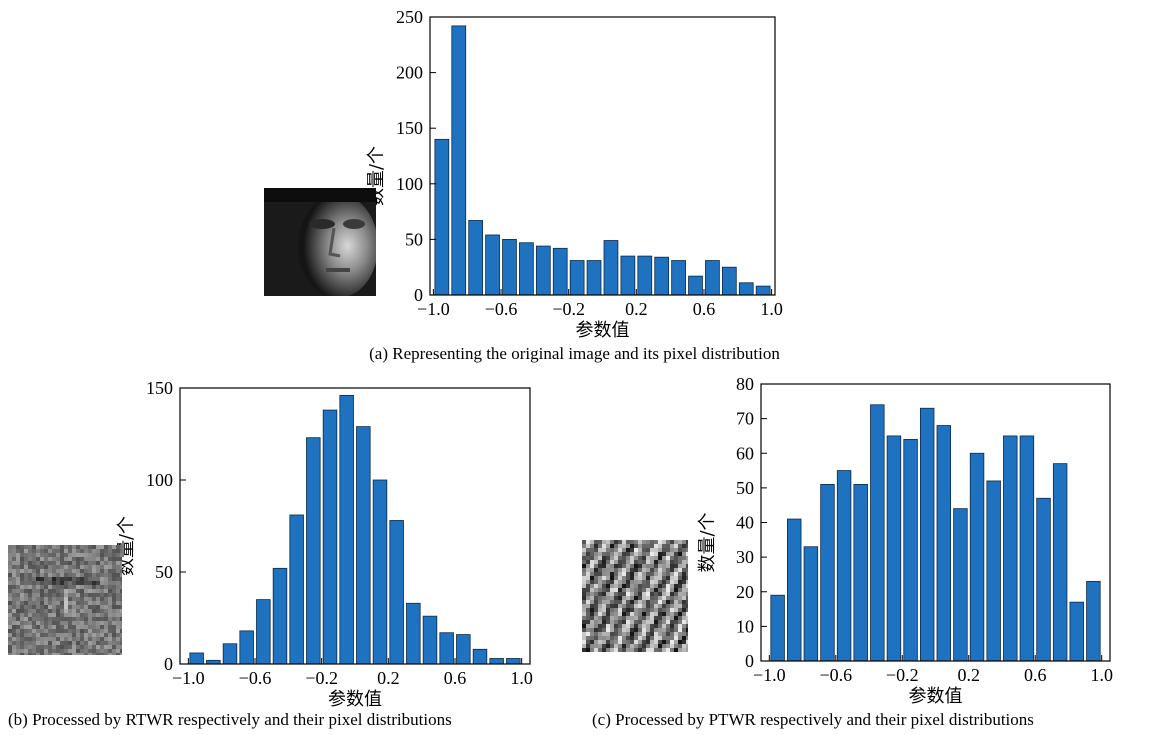 This screenshot has width=1149, height=735. Describe the element at coordinates (745, 419) in the screenshot. I see `y-tick-label-c-7: 70` at that location.